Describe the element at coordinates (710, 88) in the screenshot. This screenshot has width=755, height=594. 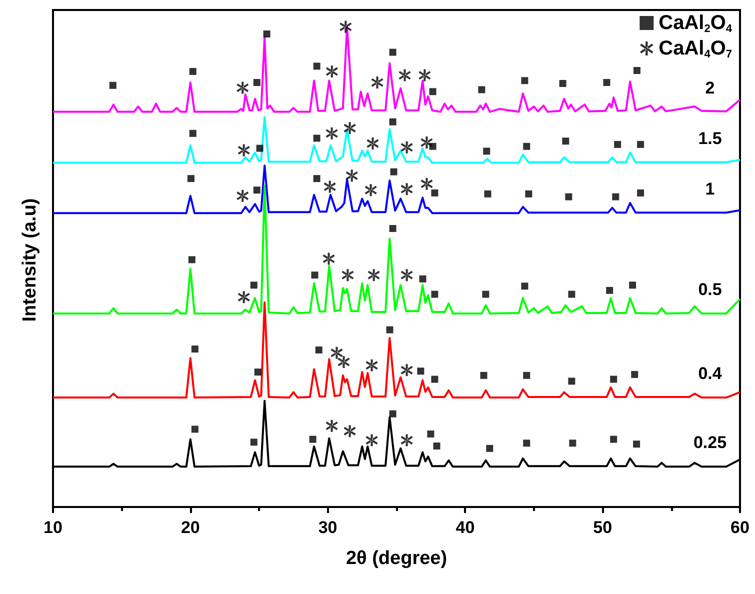
I see `series-label: 2` at that location.